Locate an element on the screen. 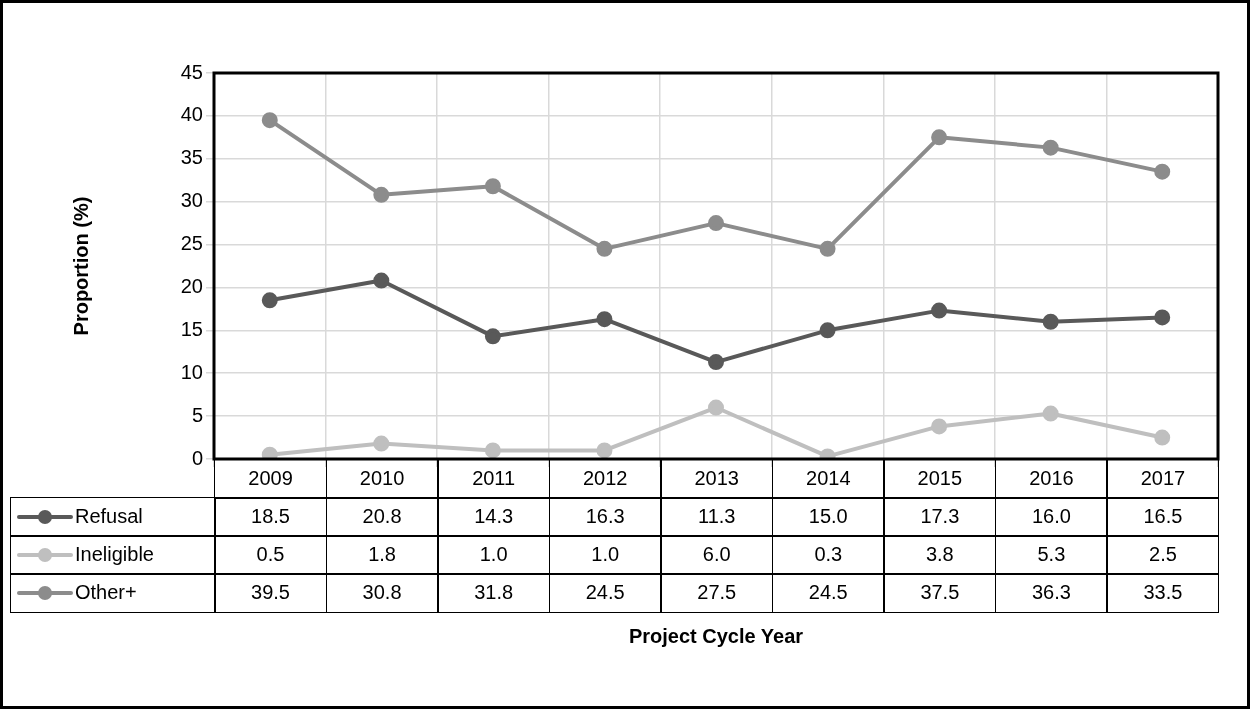  y-tick-label: 45 is located at coordinates (191, 71).